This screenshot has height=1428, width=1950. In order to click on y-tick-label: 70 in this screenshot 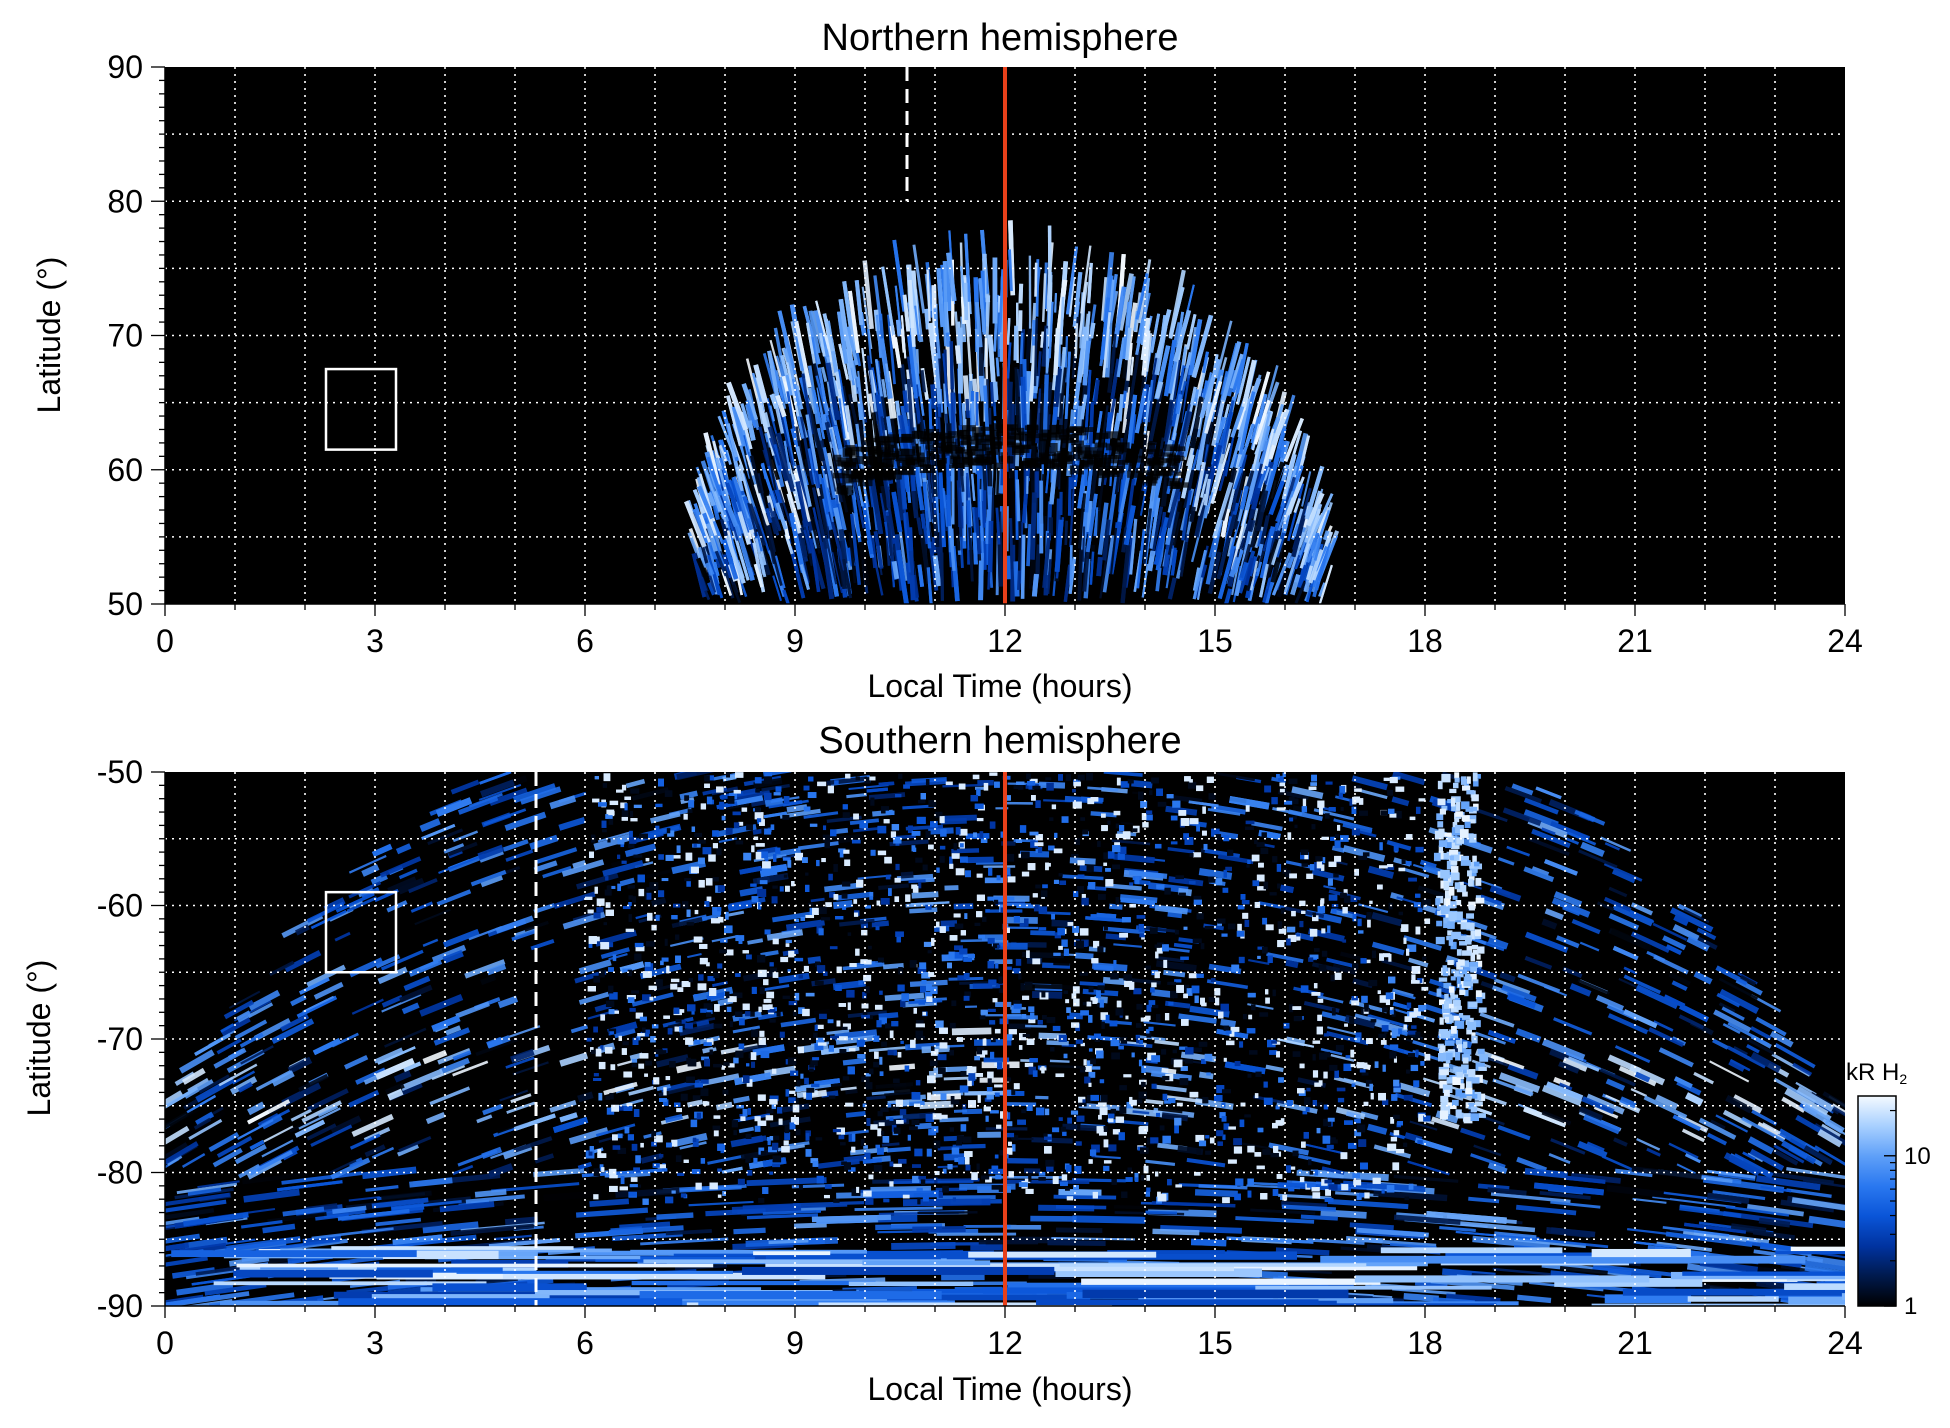, I will do `click(125, 336)`.